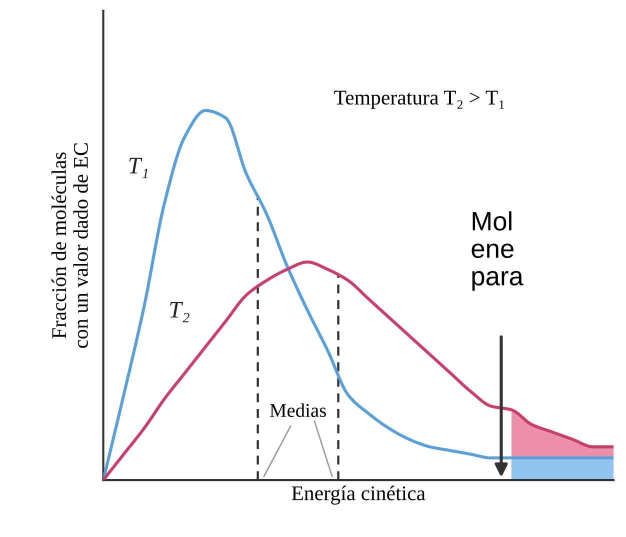 The height and width of the screenshot is (537, 626). Describe the element at coordinates (359, 495) in the screenshot. I see `x-axis-title: Energía cinética` at that location.